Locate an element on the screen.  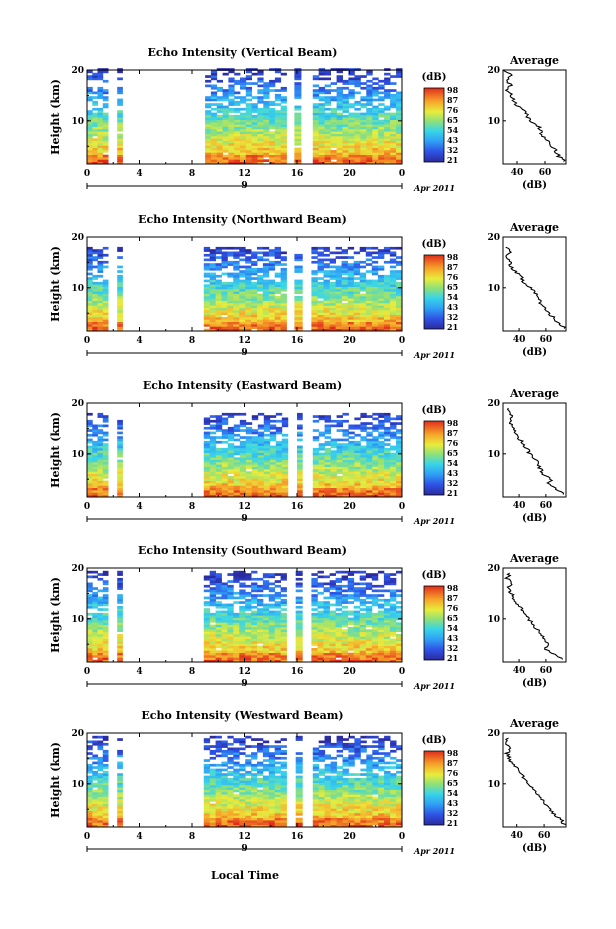
average-x-tick-label: 60 is located at coordinates (546, 671).